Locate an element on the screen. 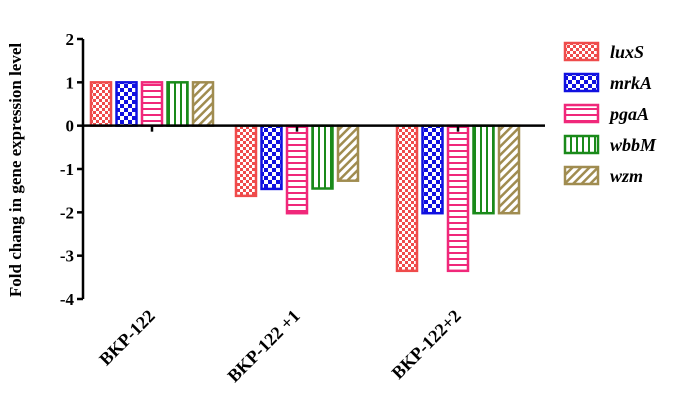  y-tick-label: 1 is located at coordinates (70, 82).